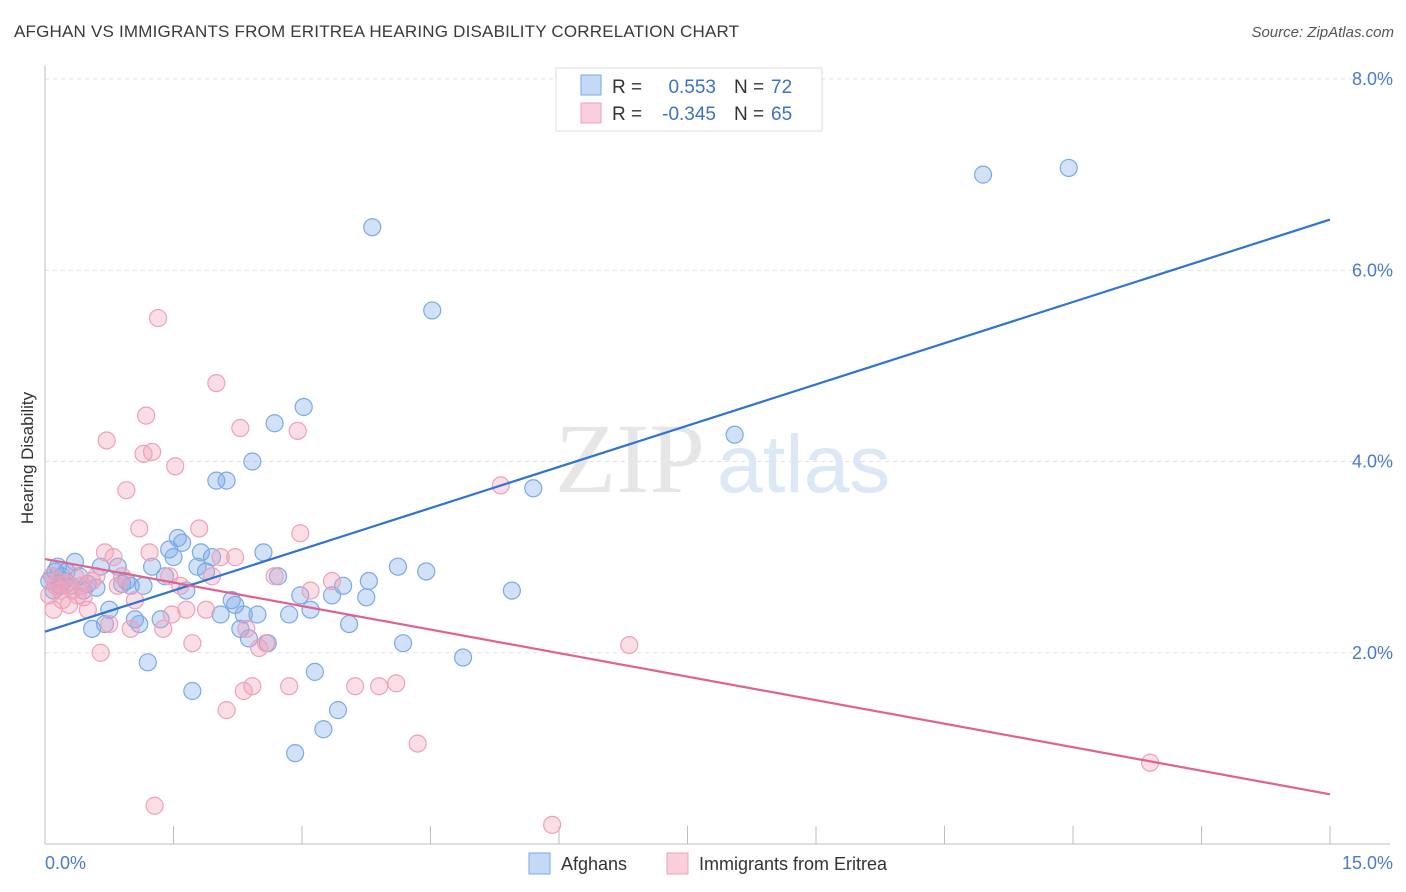 The height and width of the screenshot is (892, 1406). What do you see at coordinates (1372, 270) in the screenshot?
I see `y-tick-label-2: 6.0%` at bounding box center [1372, 270].